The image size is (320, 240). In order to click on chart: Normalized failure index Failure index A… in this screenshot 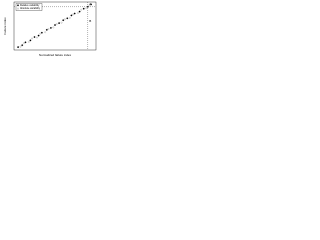, I will do `click(50, 30)`.